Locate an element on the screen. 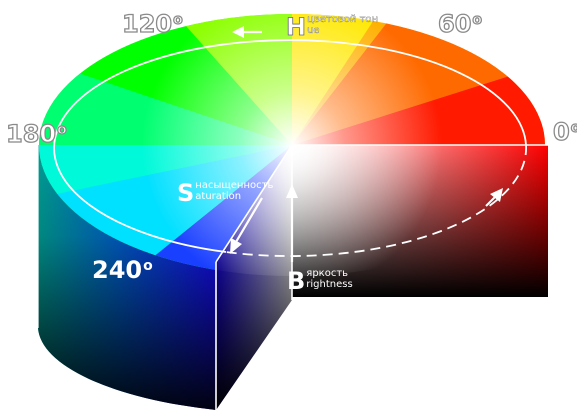 Image resolution: width=577 pixels, height=418 pixels. angle-60-value: 60 is located at coordinates (454, 24).